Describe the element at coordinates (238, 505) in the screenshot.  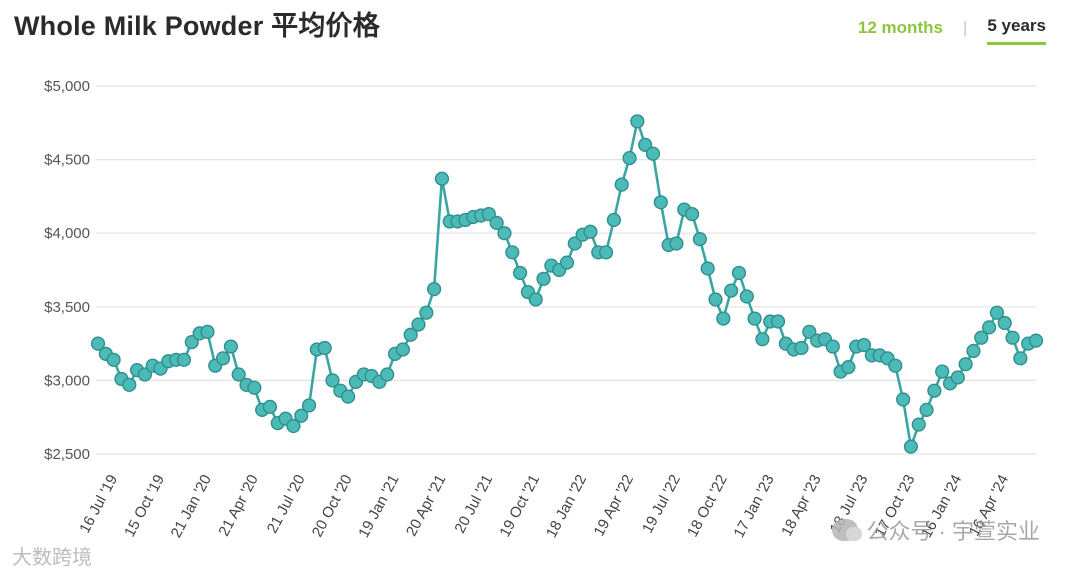
I see `x-tick-label: 21 Apr '20` at that location.